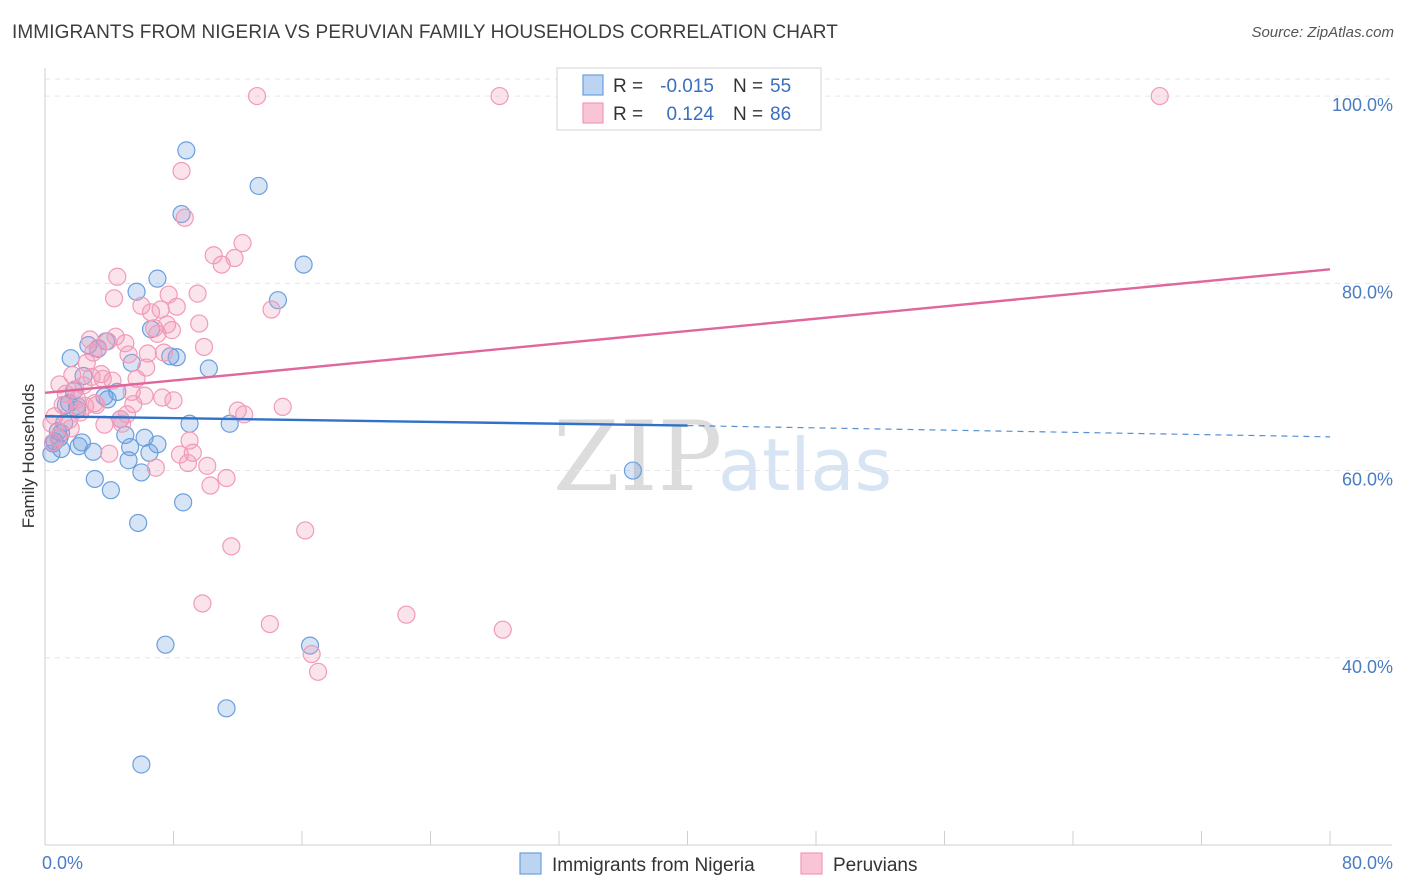 The height and width of the screenshot is (892, 1406). I want to click on bottom-legend-peruvians: Peruvians, so click(875, 865).